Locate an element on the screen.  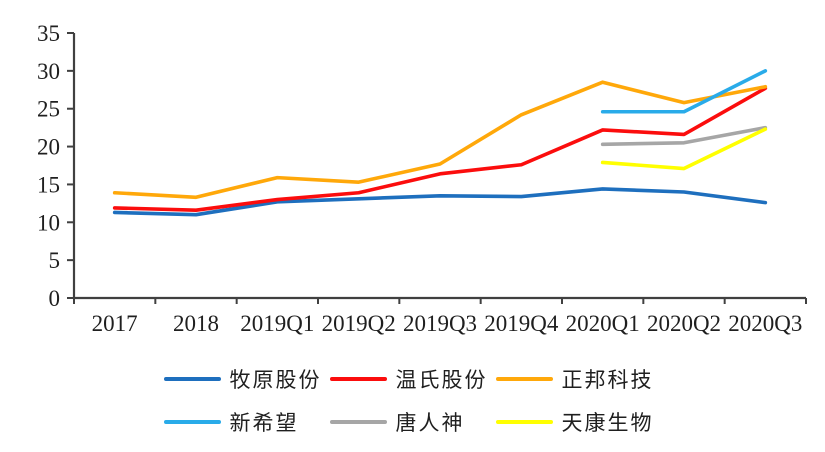
x-tick-label: 2017 is located at coordinates (115, 323).